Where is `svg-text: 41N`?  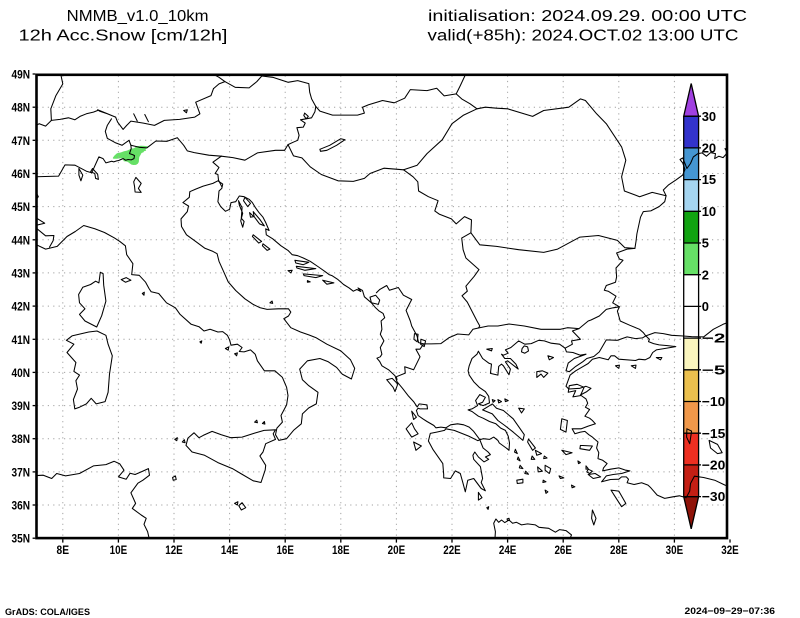 svg-text: 41N is located at coordinates (21, 341).